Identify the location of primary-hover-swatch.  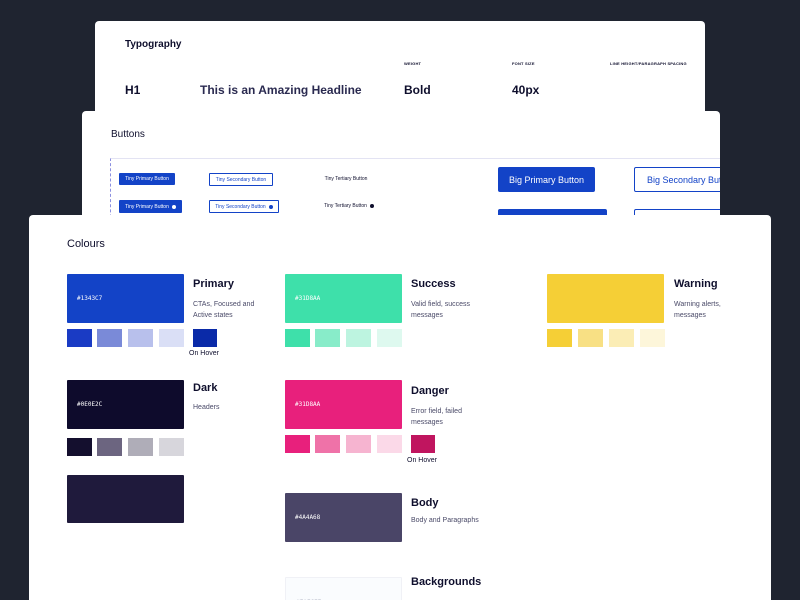
(205, 338).